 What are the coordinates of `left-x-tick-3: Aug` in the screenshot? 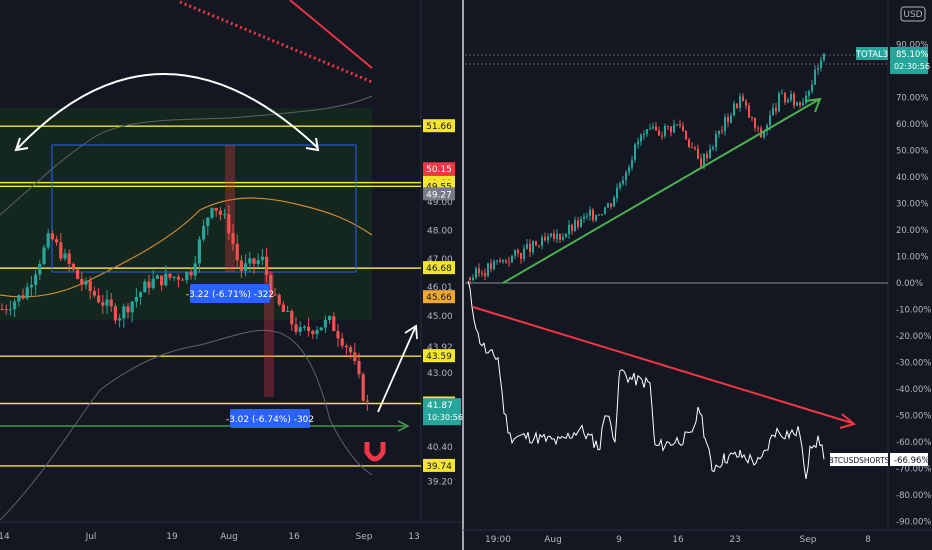 It's located at (229, 537).